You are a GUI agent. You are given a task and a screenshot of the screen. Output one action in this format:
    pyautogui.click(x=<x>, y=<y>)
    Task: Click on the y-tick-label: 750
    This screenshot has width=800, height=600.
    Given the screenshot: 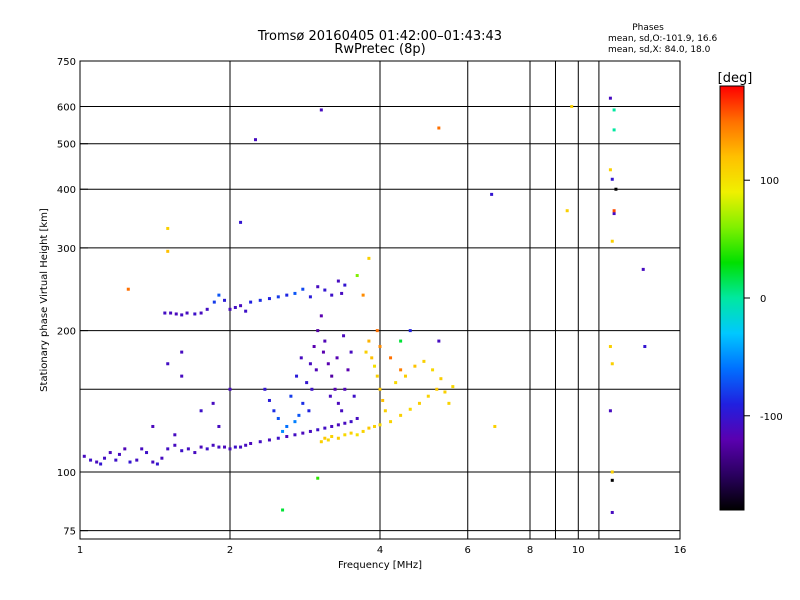 What is the action you would take?
    pyautogui.click(x=66, y=62)
    